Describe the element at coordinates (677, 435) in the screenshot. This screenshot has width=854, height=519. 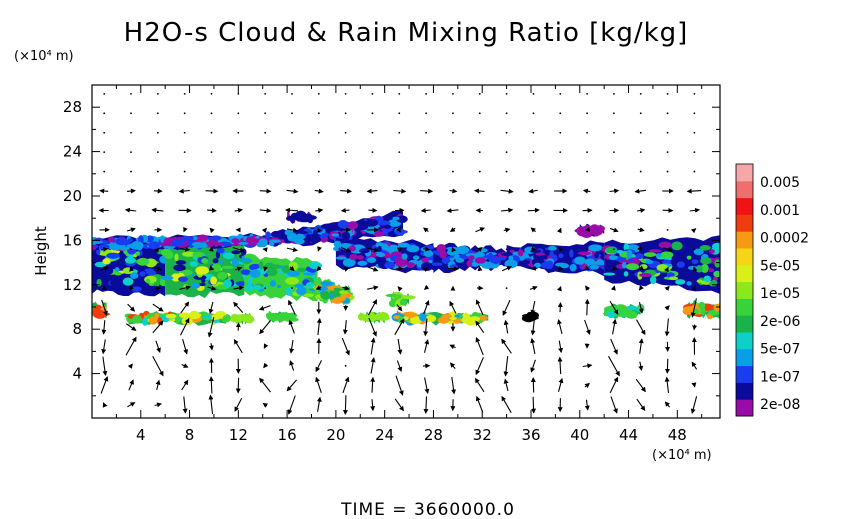
I see `x-tick-label: 48` at that location.